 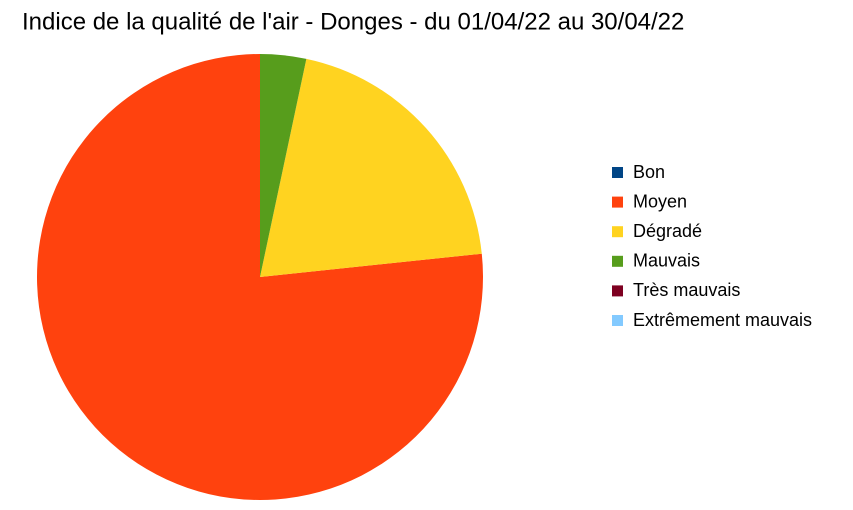 I want to click on legend-label: Moyen, so click(x=660, y=201).